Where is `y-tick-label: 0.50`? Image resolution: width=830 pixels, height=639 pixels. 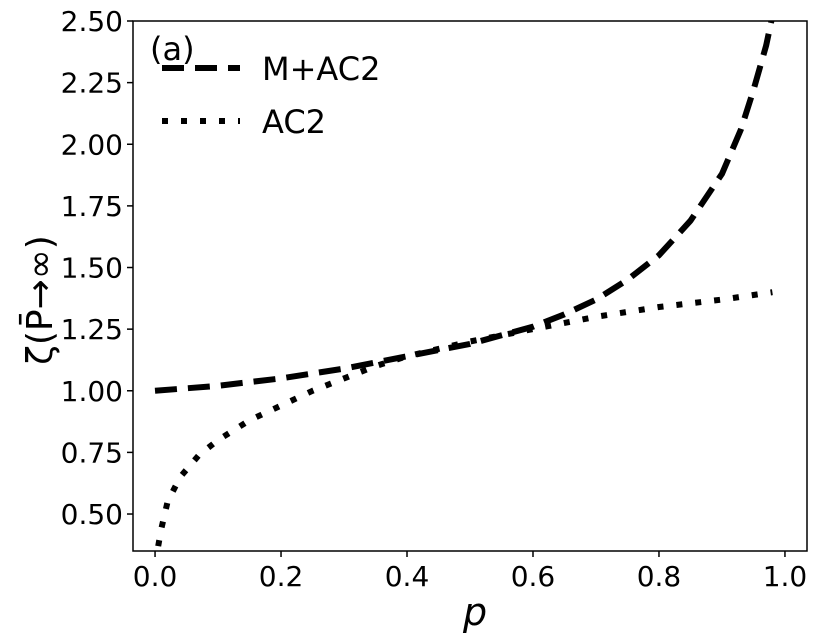
y-tick-label: 0.50 is located at coordinates (92, 514).